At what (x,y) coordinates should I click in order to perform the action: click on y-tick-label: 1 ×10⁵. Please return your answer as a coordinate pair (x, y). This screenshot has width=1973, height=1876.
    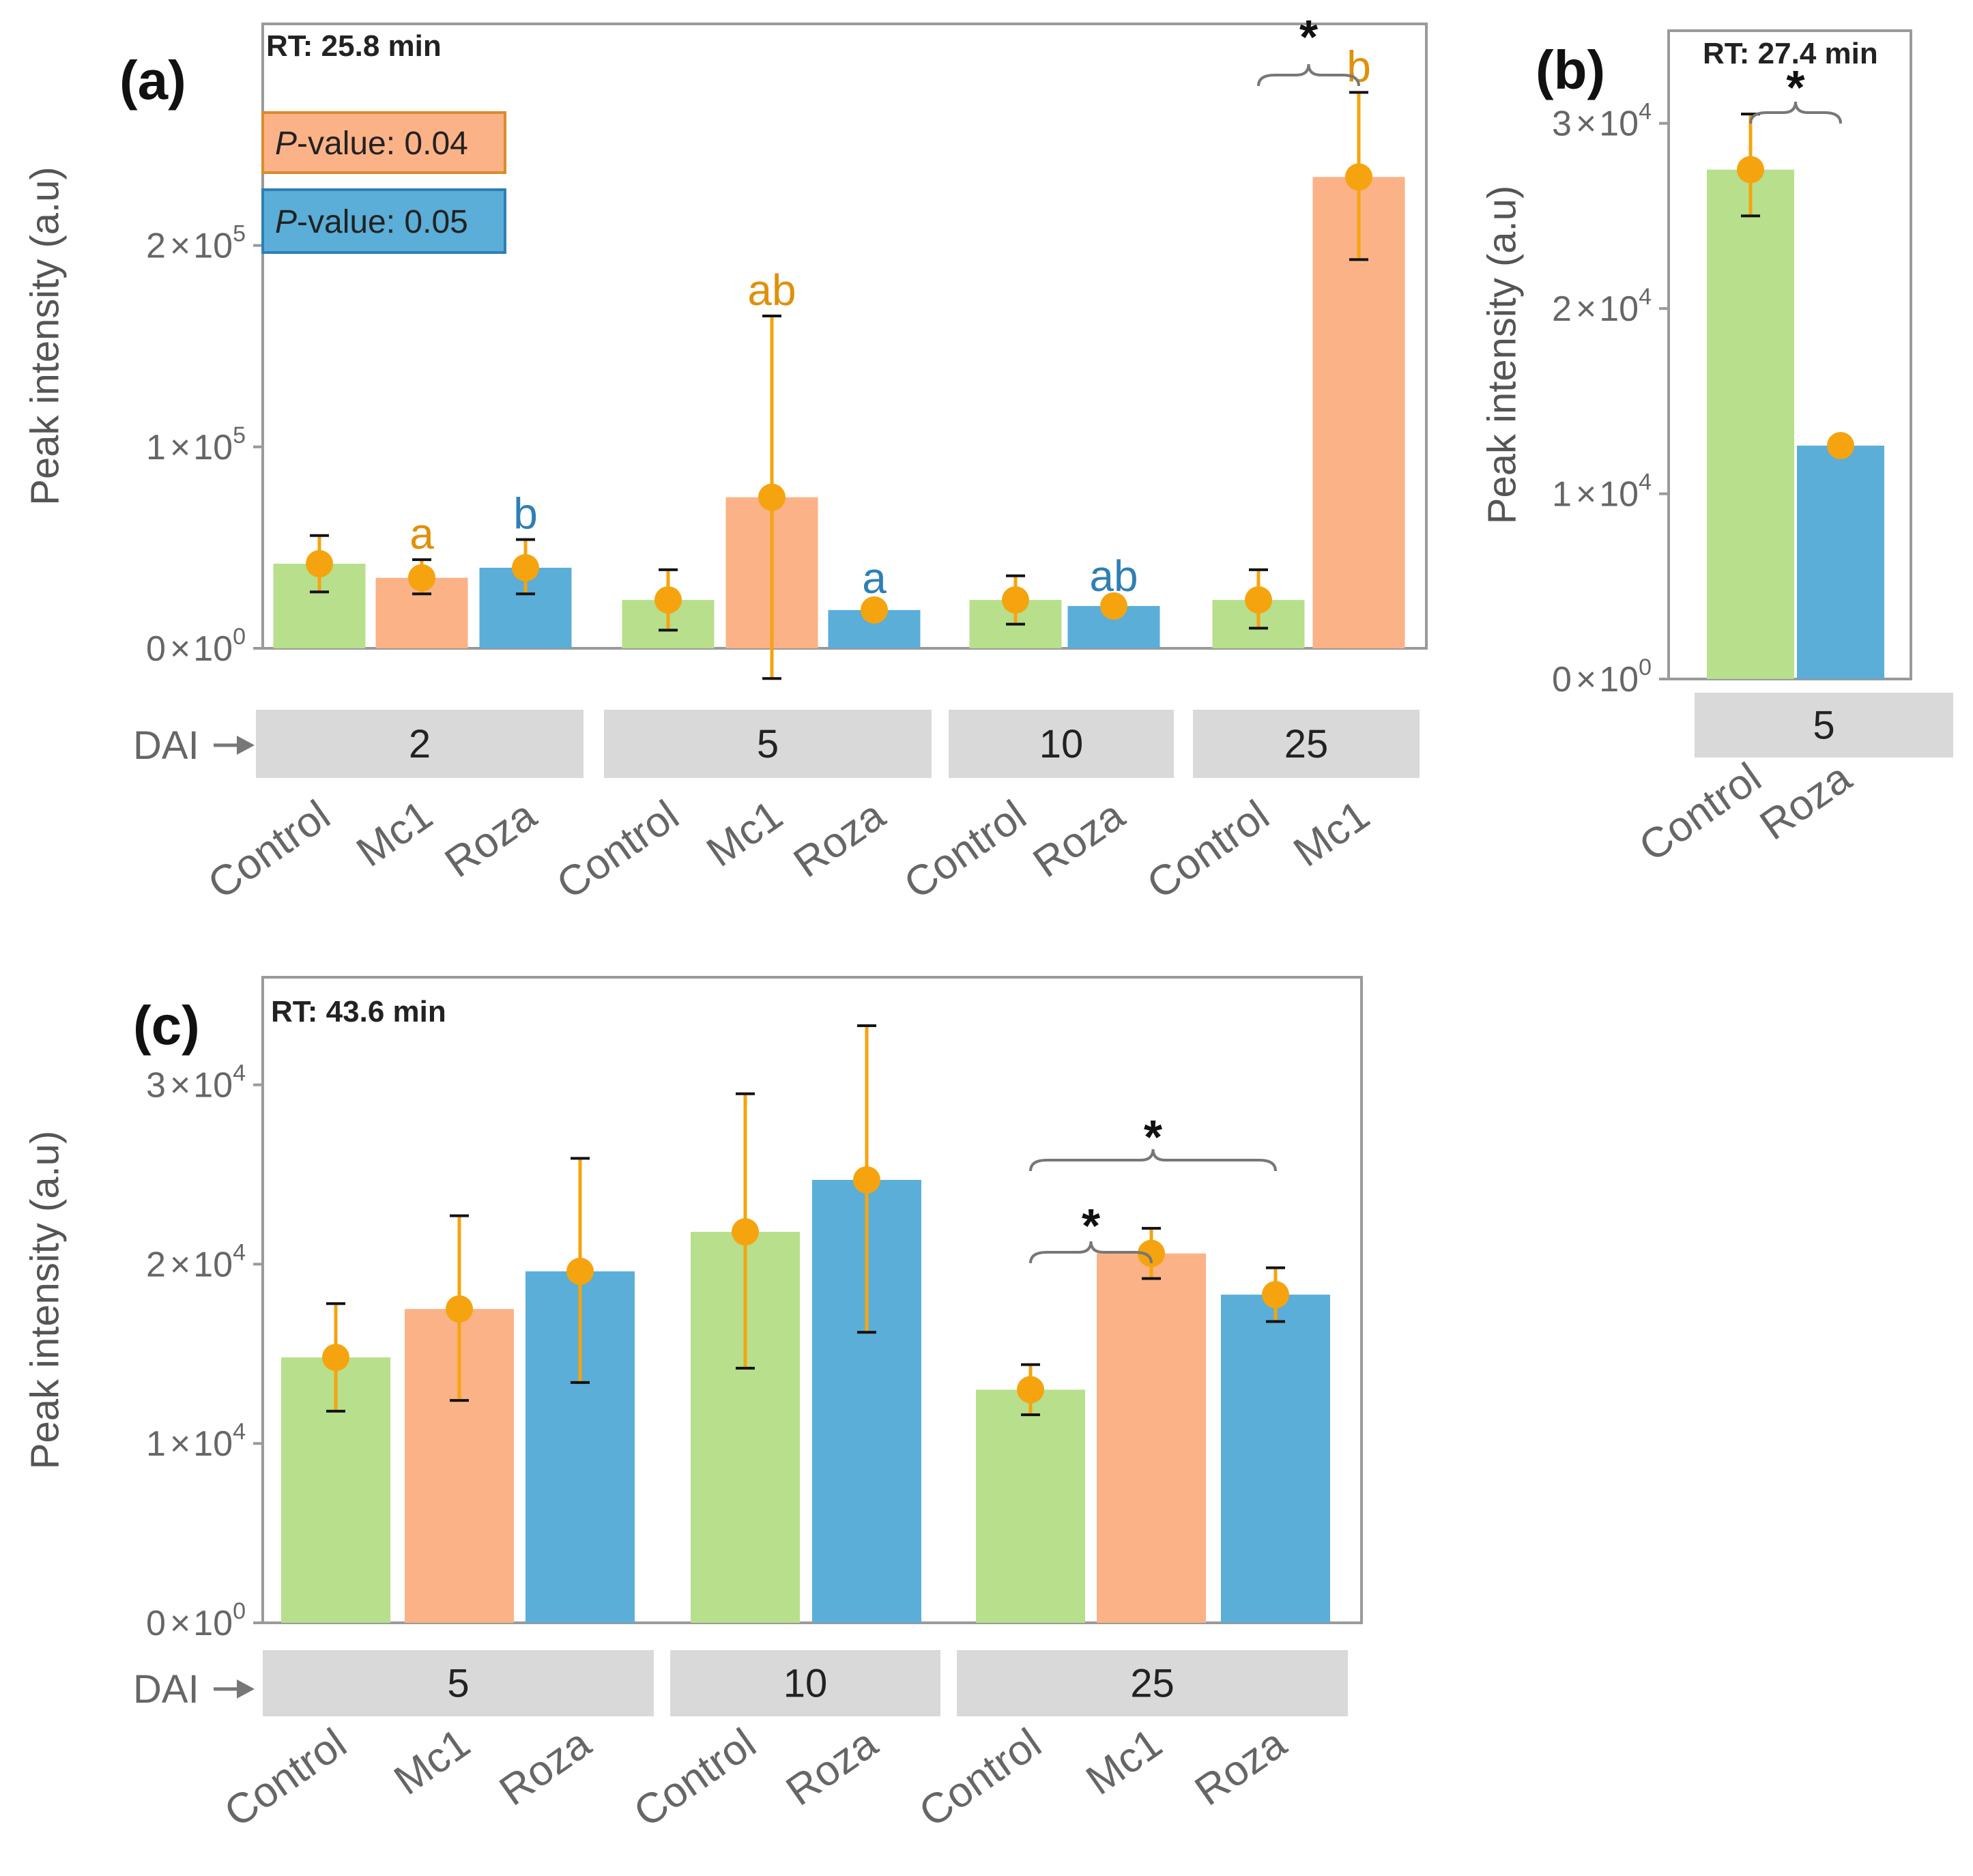
    Looking at the image, I should click on (196, 445).